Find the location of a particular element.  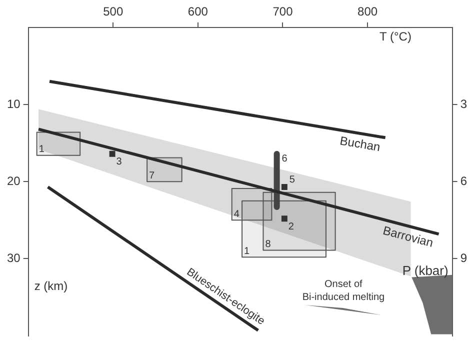

y2-tick-label: 6 is located at coordinates (464, 181).